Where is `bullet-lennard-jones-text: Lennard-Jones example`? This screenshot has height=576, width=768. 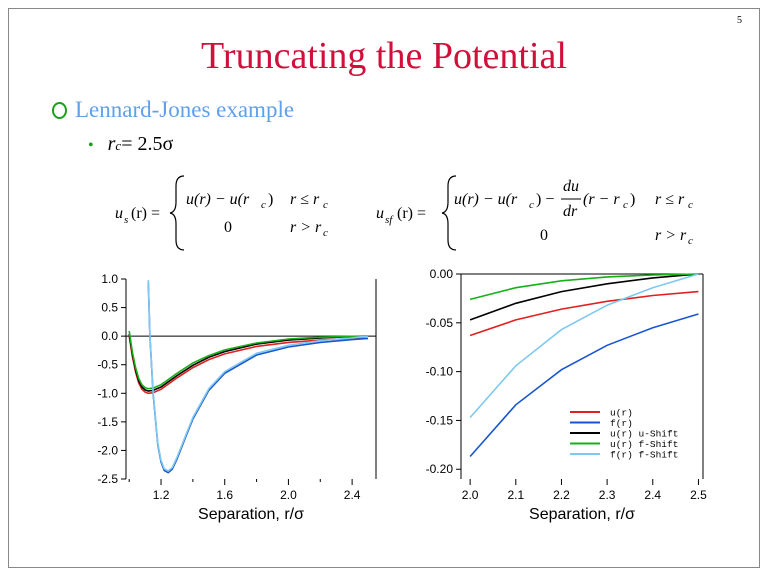
bullet-lennard-jones-text: Lennard-Jones example is located at coordinates (185, 109).